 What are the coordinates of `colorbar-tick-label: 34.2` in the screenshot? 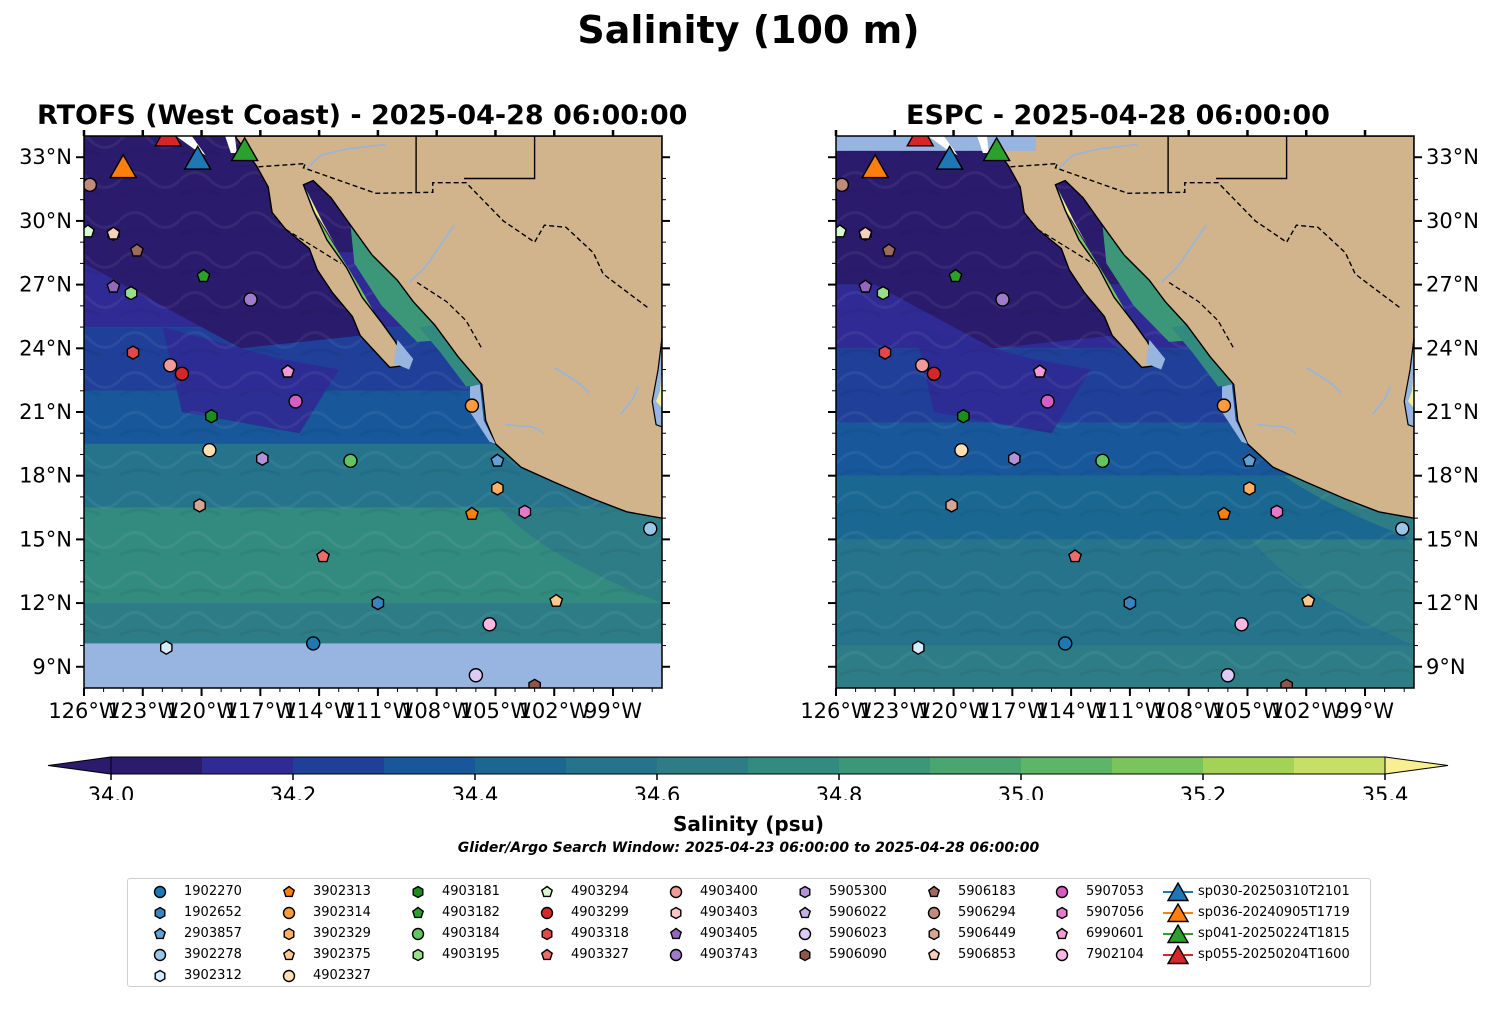 It's located at (293, 791).